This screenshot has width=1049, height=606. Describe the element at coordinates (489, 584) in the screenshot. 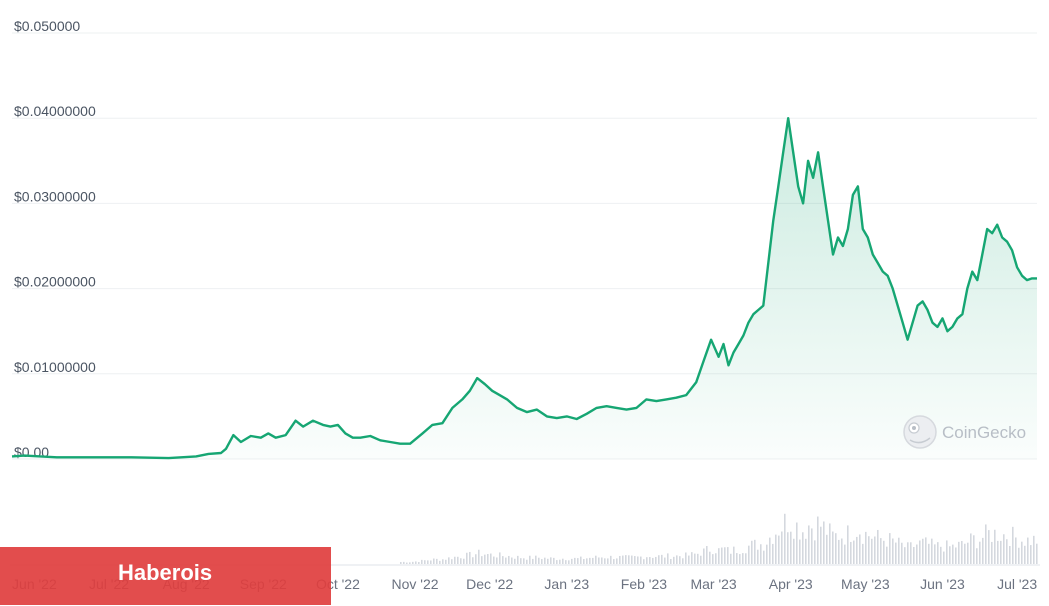

I see `x-tick-label: Dec '22` at that location.